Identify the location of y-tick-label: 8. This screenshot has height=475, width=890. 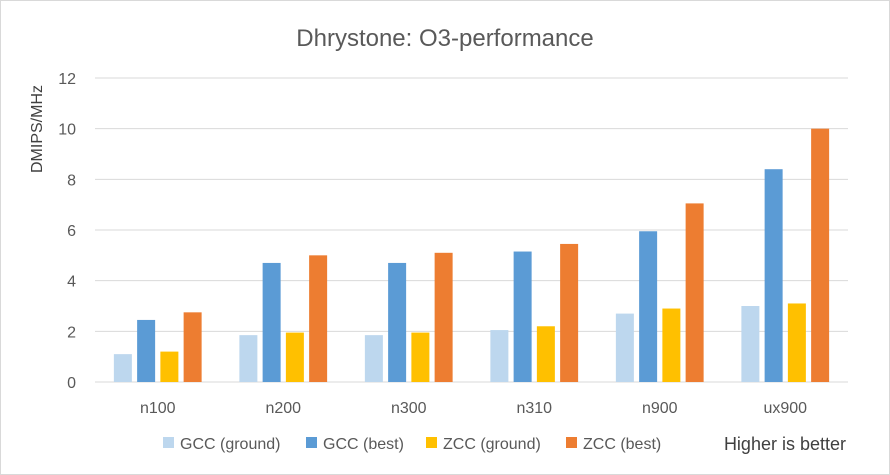
(71, 180).